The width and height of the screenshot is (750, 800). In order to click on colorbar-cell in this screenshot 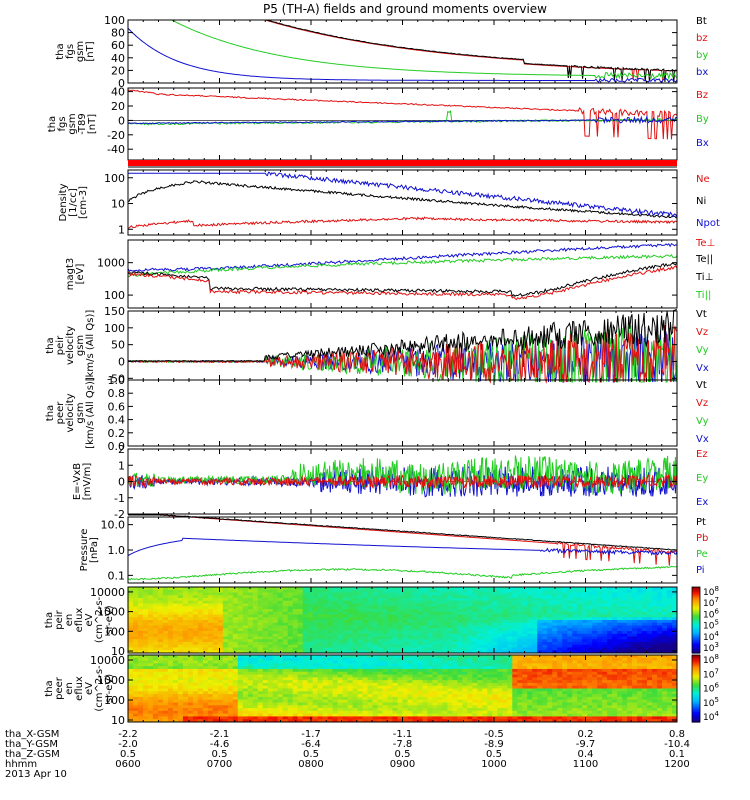, I will do `click(696, 596)`.